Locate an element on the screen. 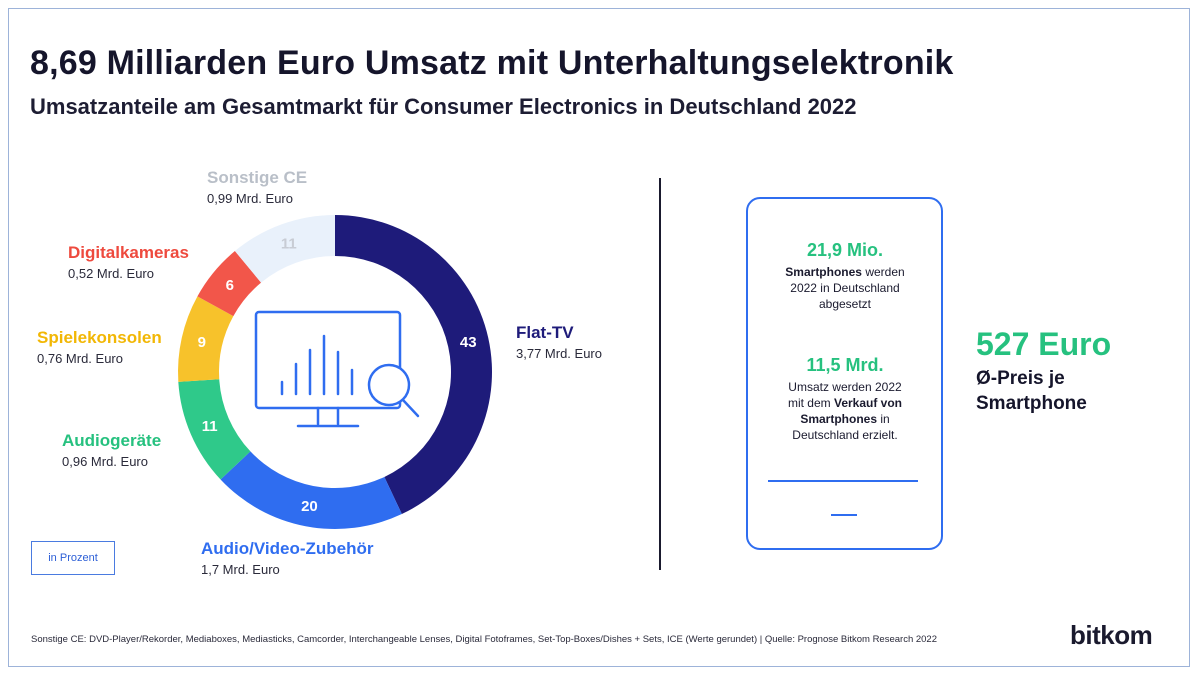  label-other-ce: Sonstige CE 0,99 Mrd. Euro is located at coordinates (257, 187).